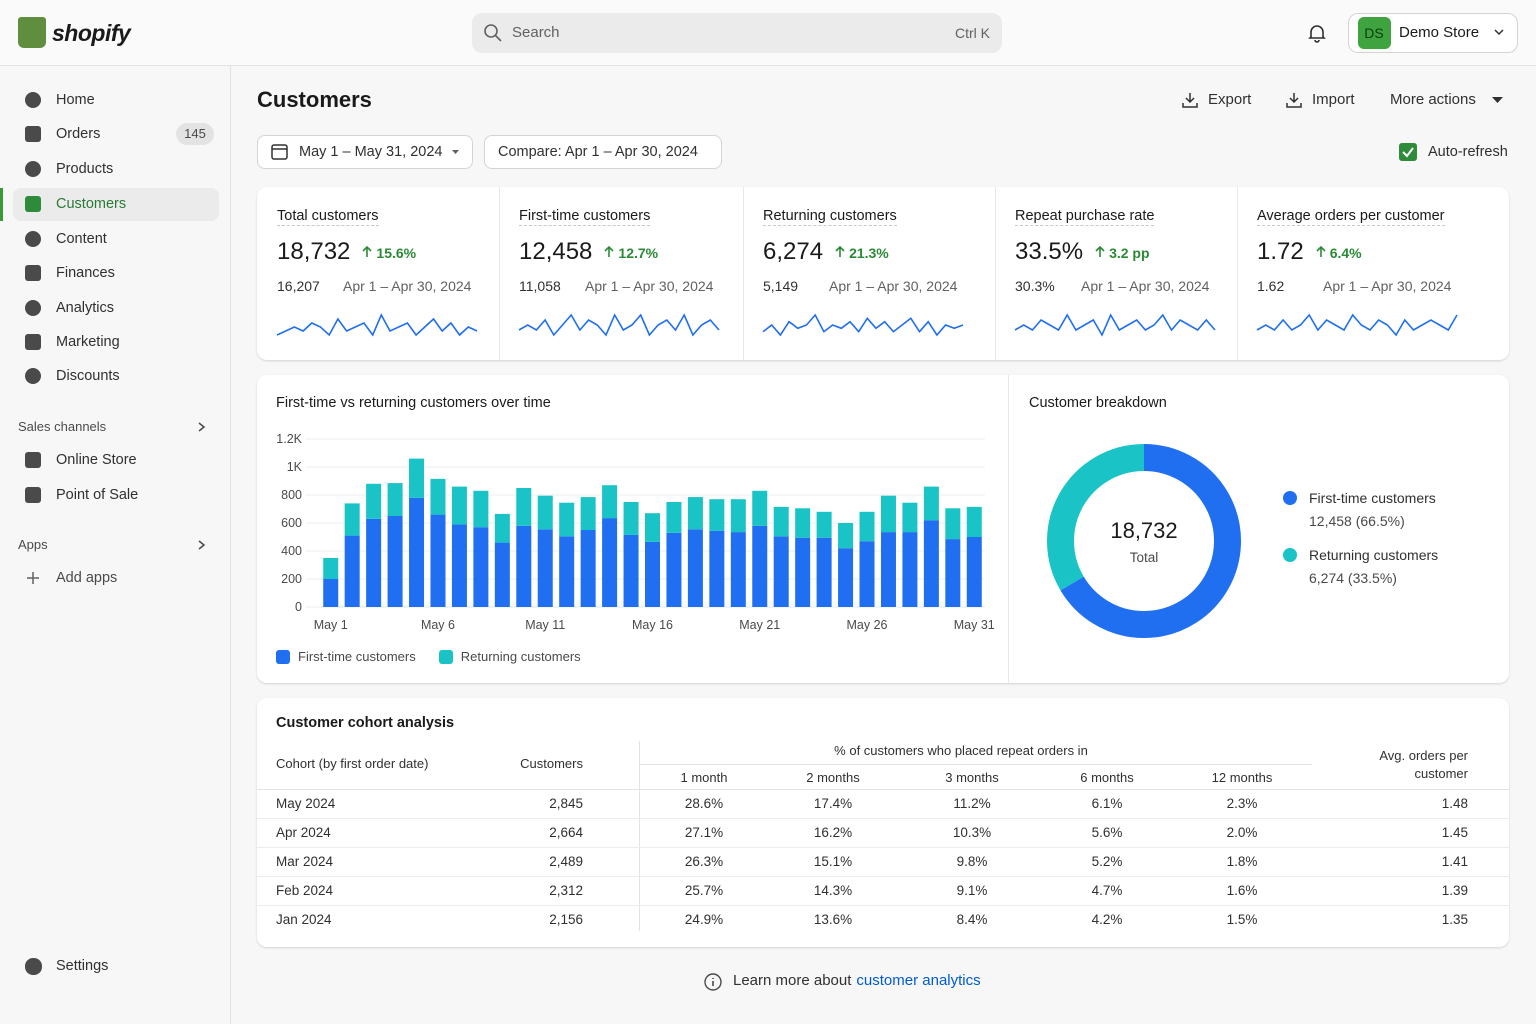  Describe the element at coordinates (1098, 403) in the screenshot. I see `chart-title: Customer breakdown` at that location.